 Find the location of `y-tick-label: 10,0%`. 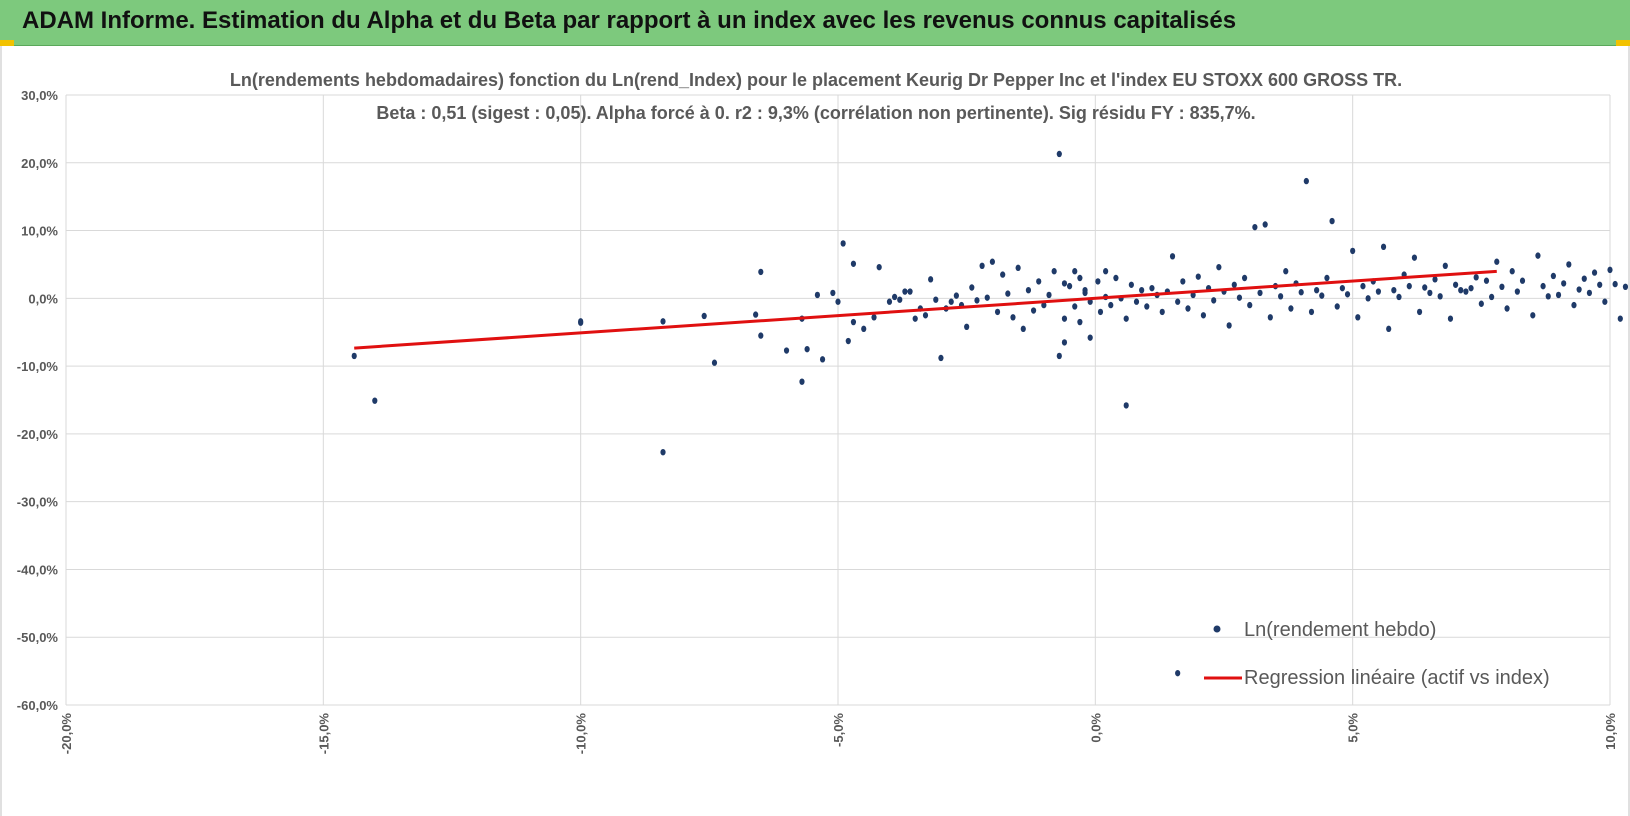

y-tick-label: 10,0% is located at coordinates (39, 231).